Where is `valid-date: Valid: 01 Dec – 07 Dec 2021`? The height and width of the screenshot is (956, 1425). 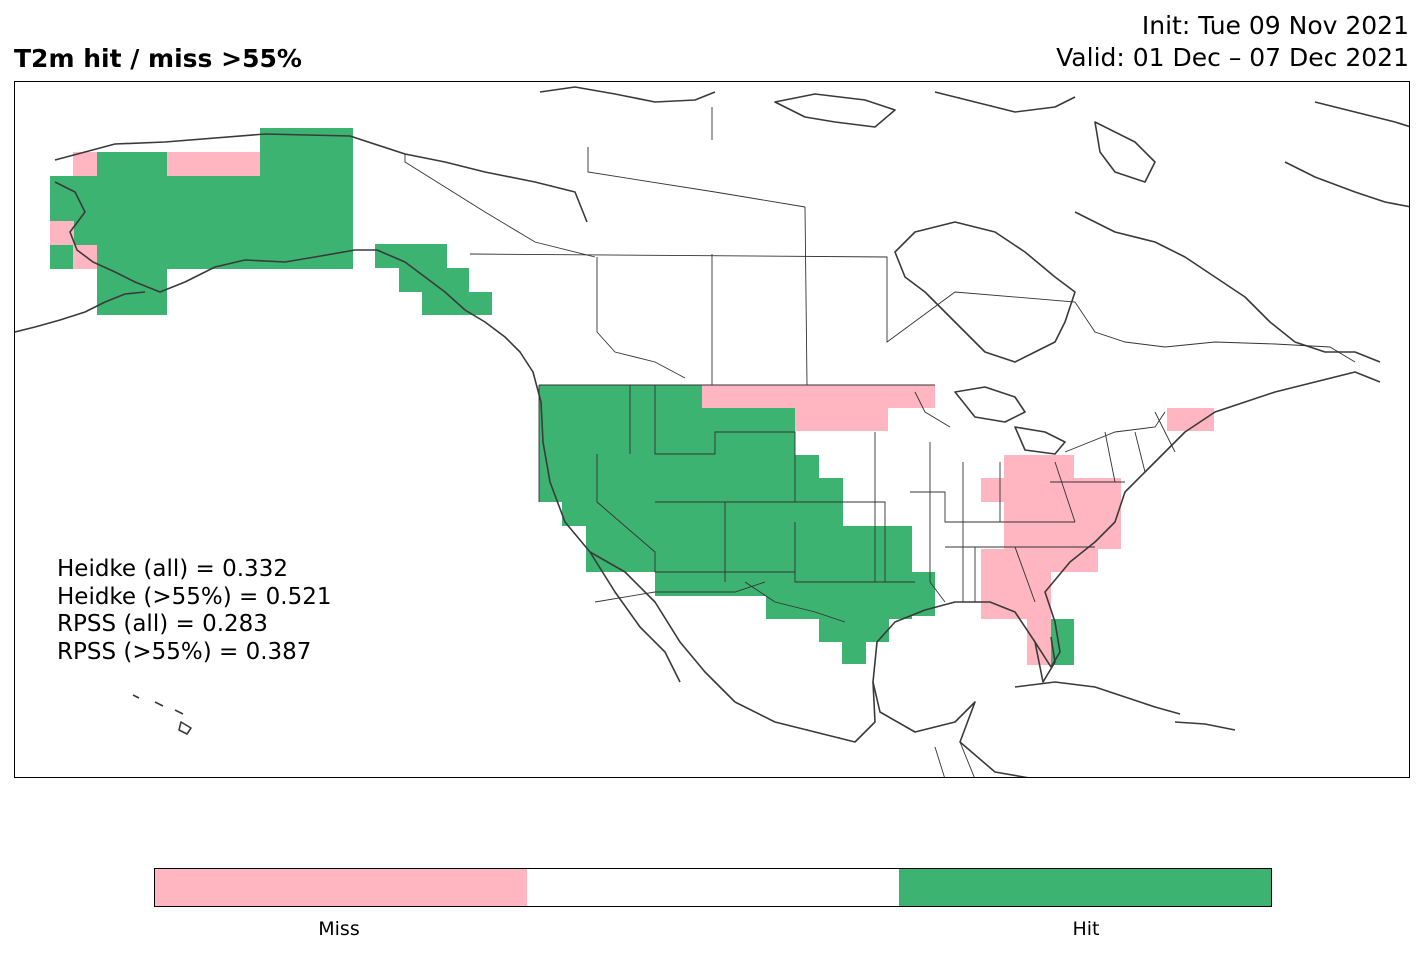 valid-date: Valid: 01 Dec – 07 Dec 2021 is located at coordinates (1232, 57).